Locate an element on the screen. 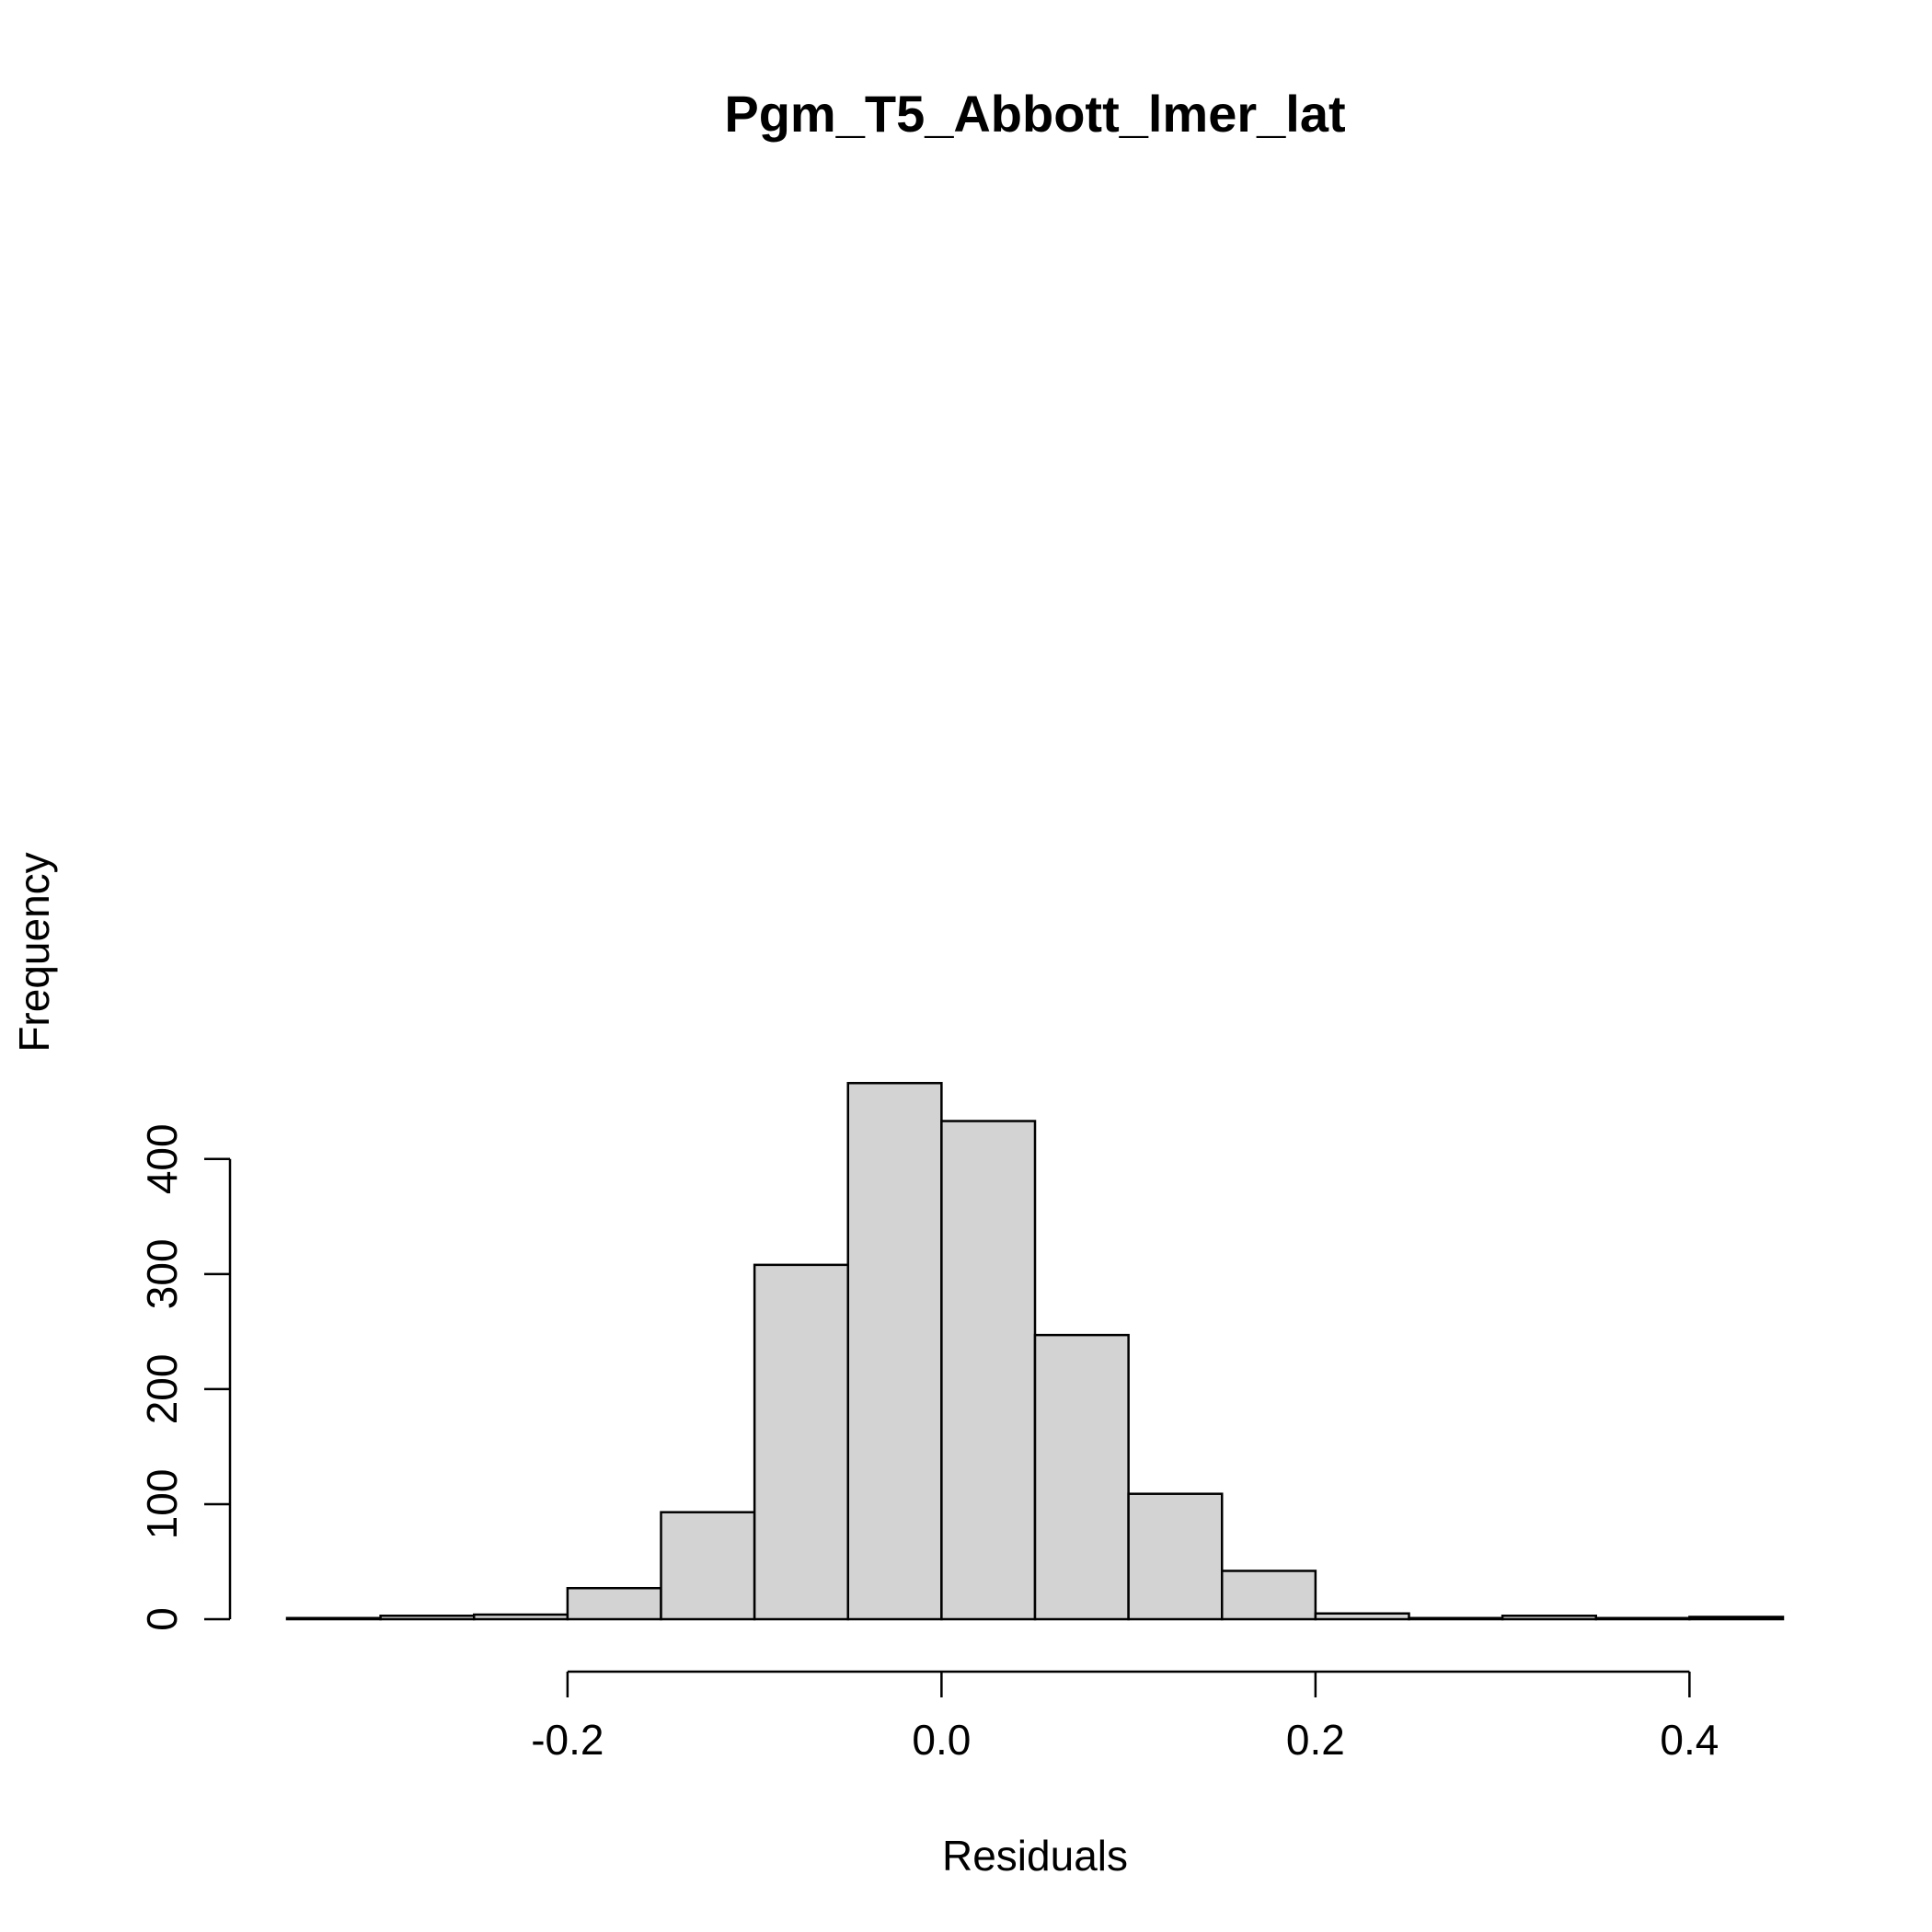  y-tick-label: 0 is located at coordinates (162, 1619).